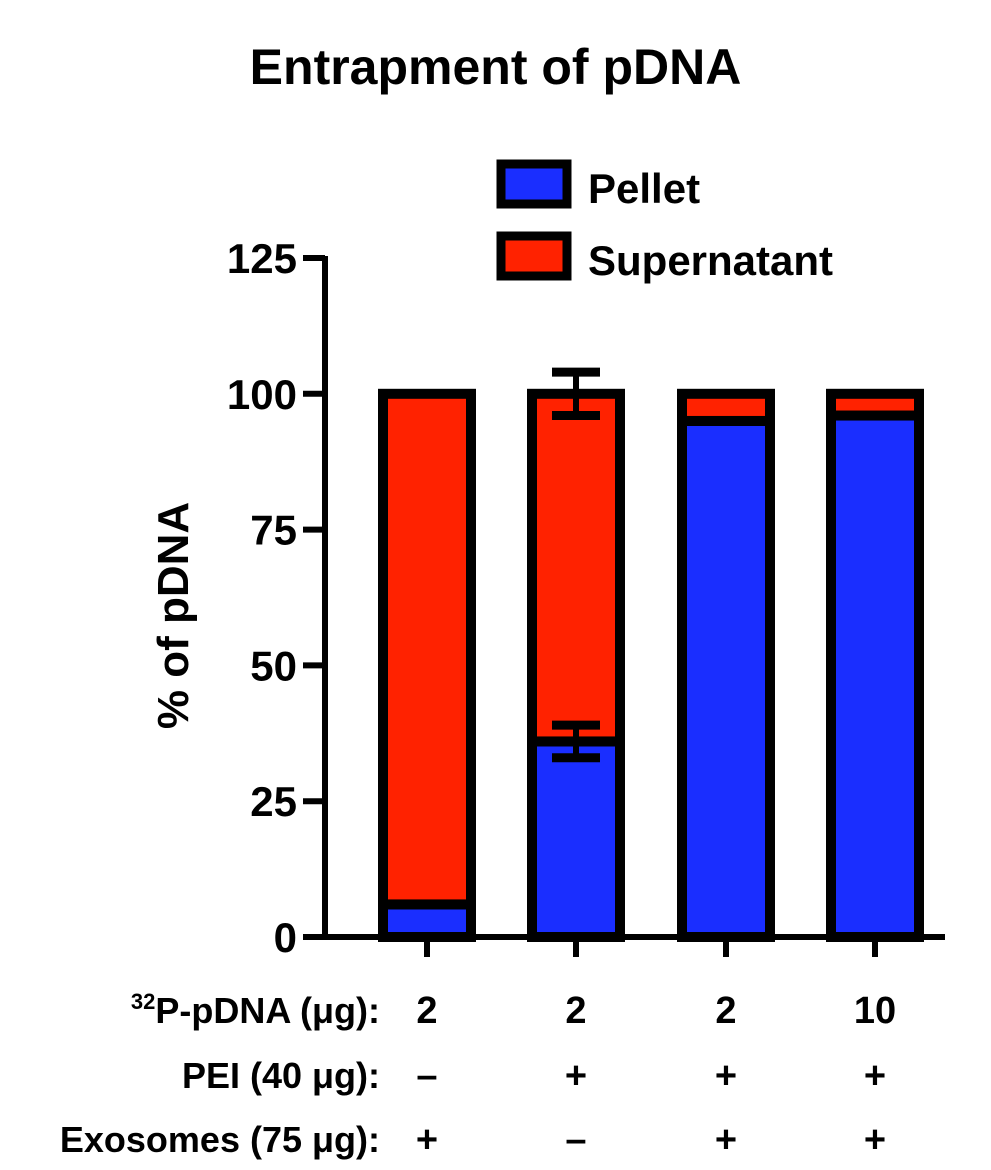 The width and height of the screenshot is (991, 1170). Describe the element at coordinates (710, 260) in the screenshot. I see `legend-label: Supernatant` at that location.